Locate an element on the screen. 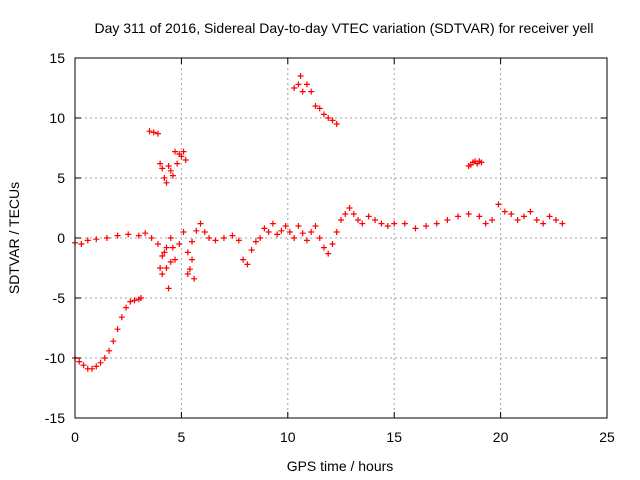 This screenshot has width=640, height=480. y-axis-label: SDTVAR / TECUs is located at coordinates (14, 238).